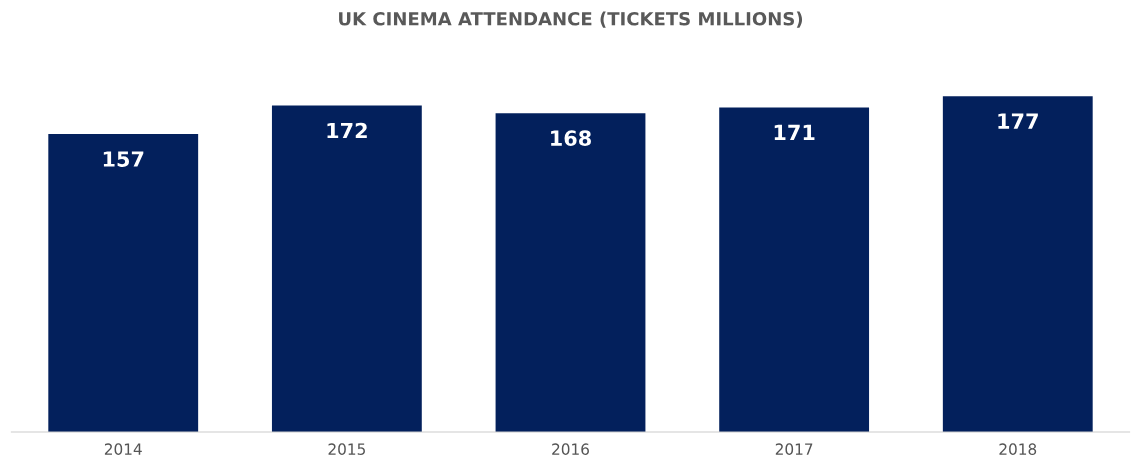 The height and width of the screenshot is (464, 1141). Describe the element at coordinates (123, 159) in the screenshot. I see `data-label: 157` at that location.